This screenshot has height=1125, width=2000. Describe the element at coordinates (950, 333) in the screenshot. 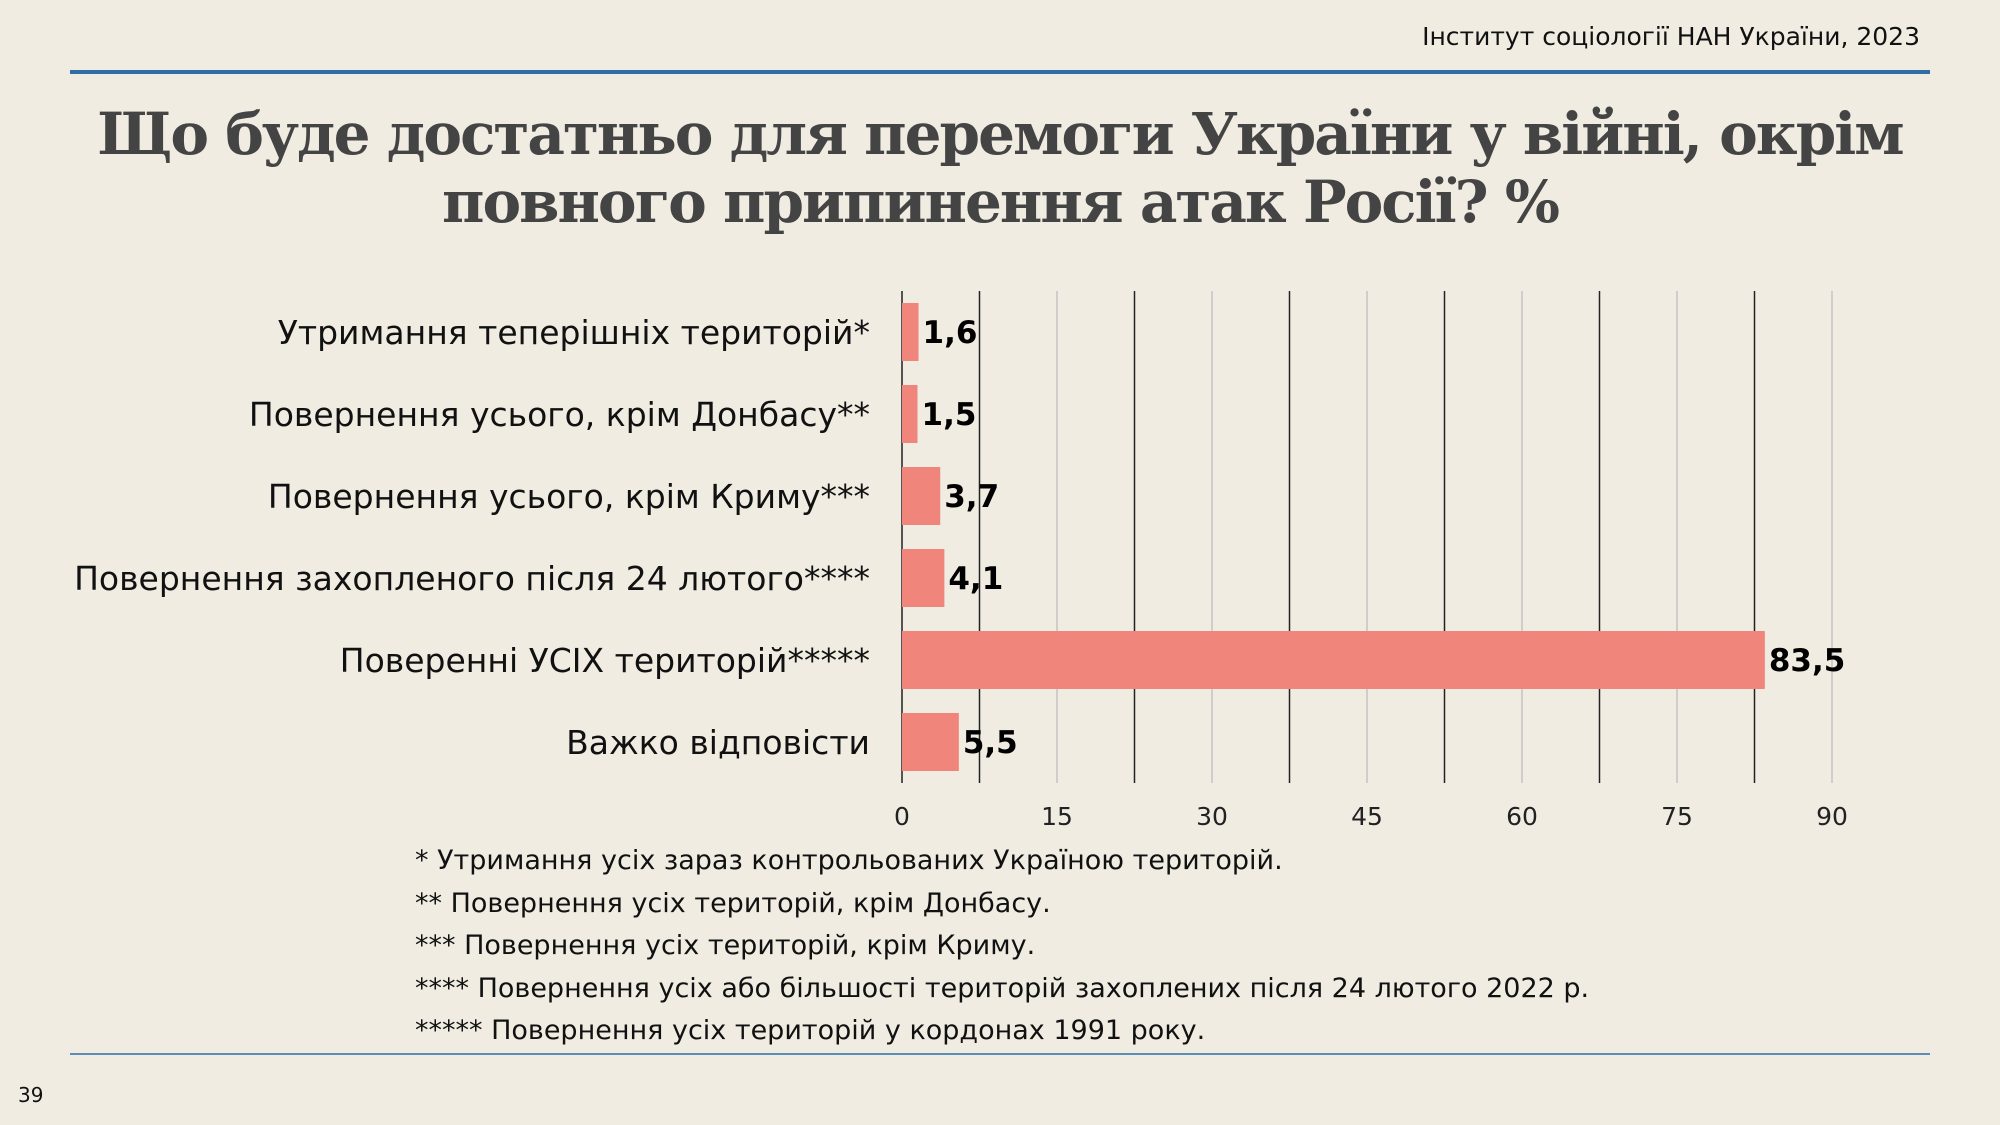

I see `data-label: 1,6` at that location.